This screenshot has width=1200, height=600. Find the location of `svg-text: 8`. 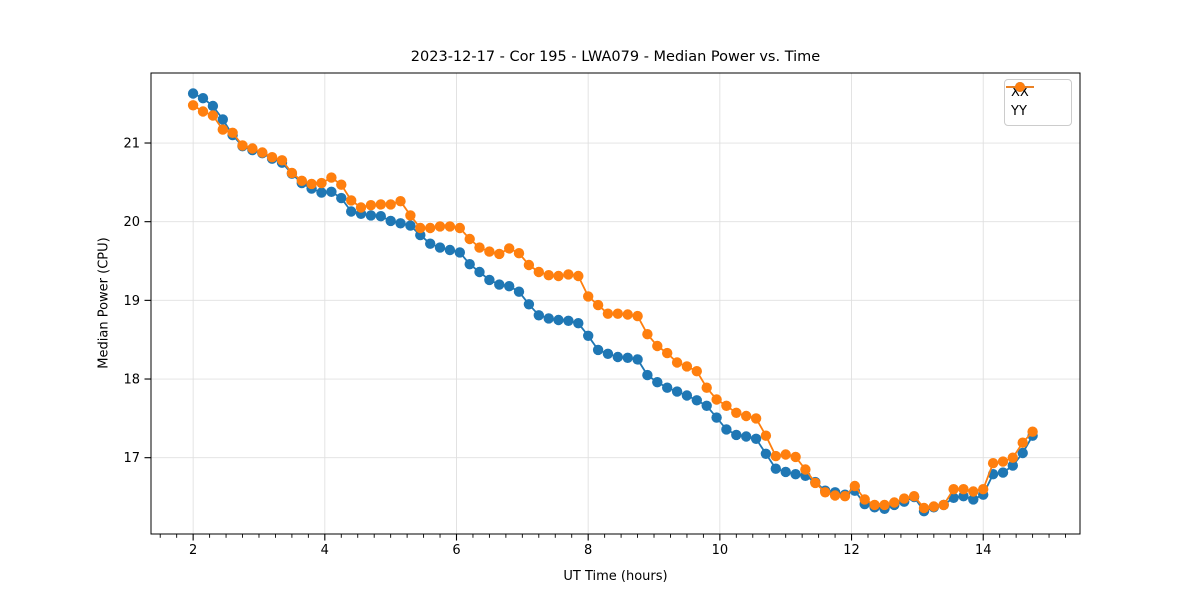

svg-text: 8 is located at coordinates (588, 550).